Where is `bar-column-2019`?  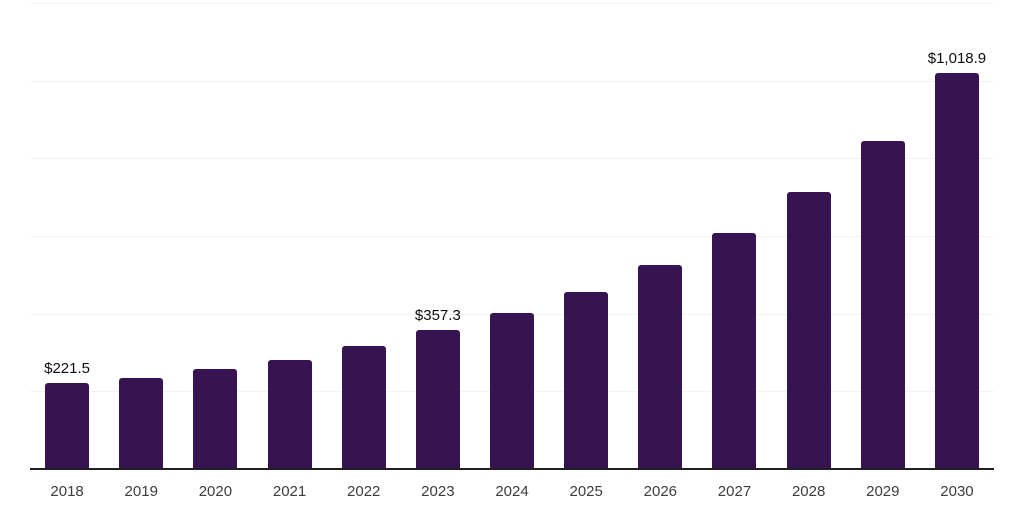
bar-column-2019 is located at coordinates (141, 236).